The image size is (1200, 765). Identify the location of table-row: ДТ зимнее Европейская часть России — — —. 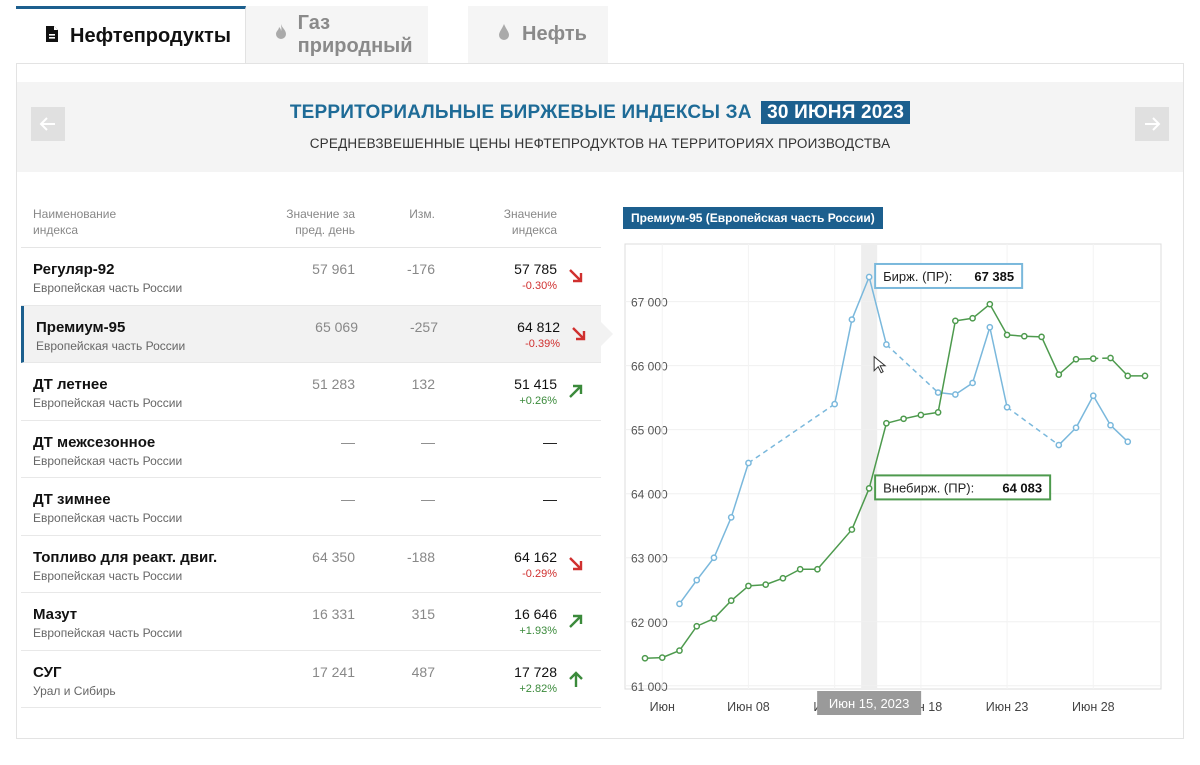
(311, 507).